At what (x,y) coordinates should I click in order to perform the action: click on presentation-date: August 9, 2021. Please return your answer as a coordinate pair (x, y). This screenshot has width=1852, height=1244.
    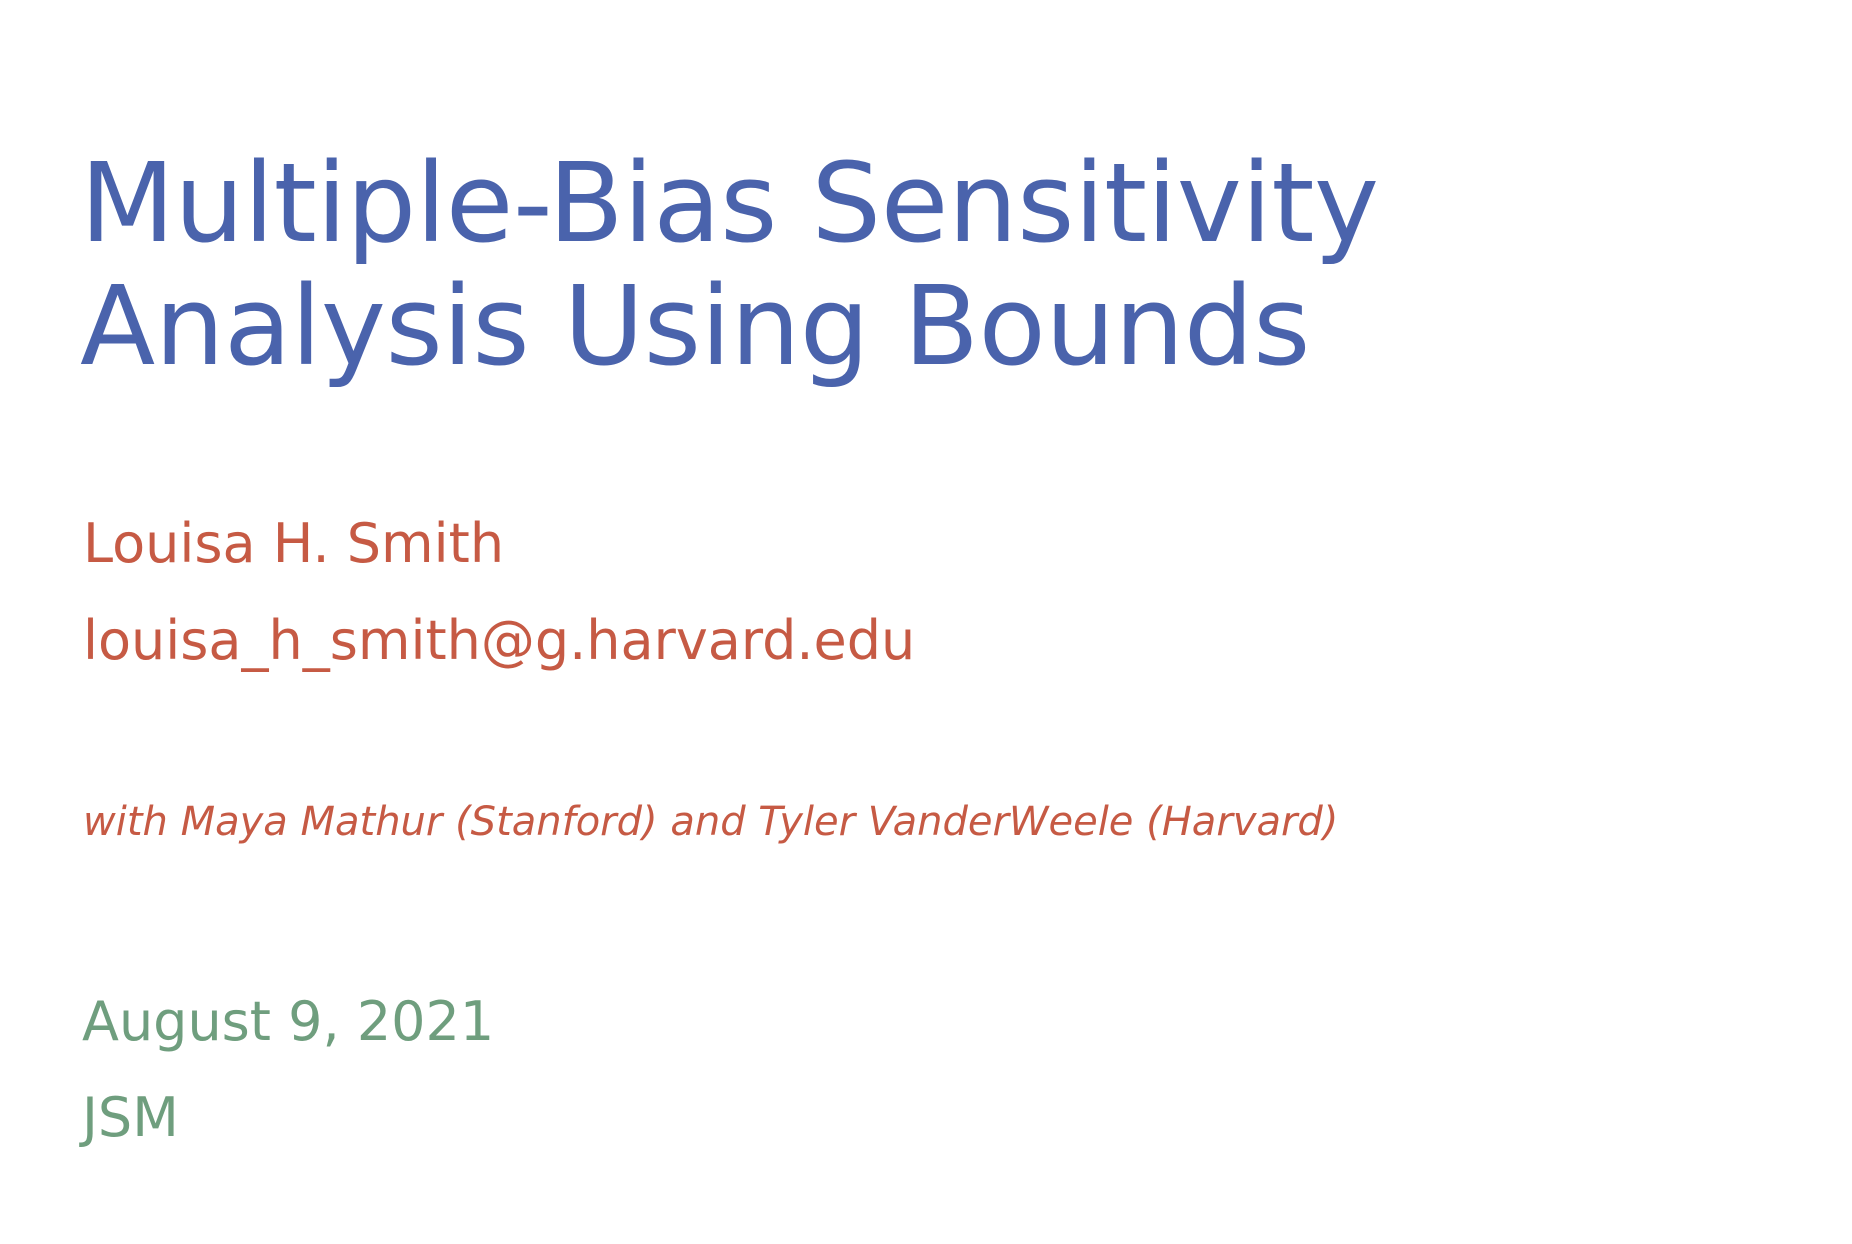
    Looking at the image, I should click on (288, 1021).